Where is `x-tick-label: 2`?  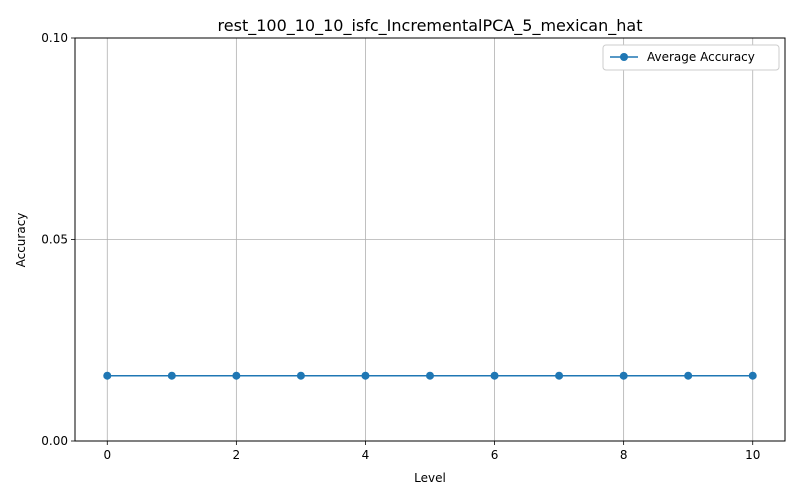 x-tick-label: 2 is located at coordinates (237, 455).